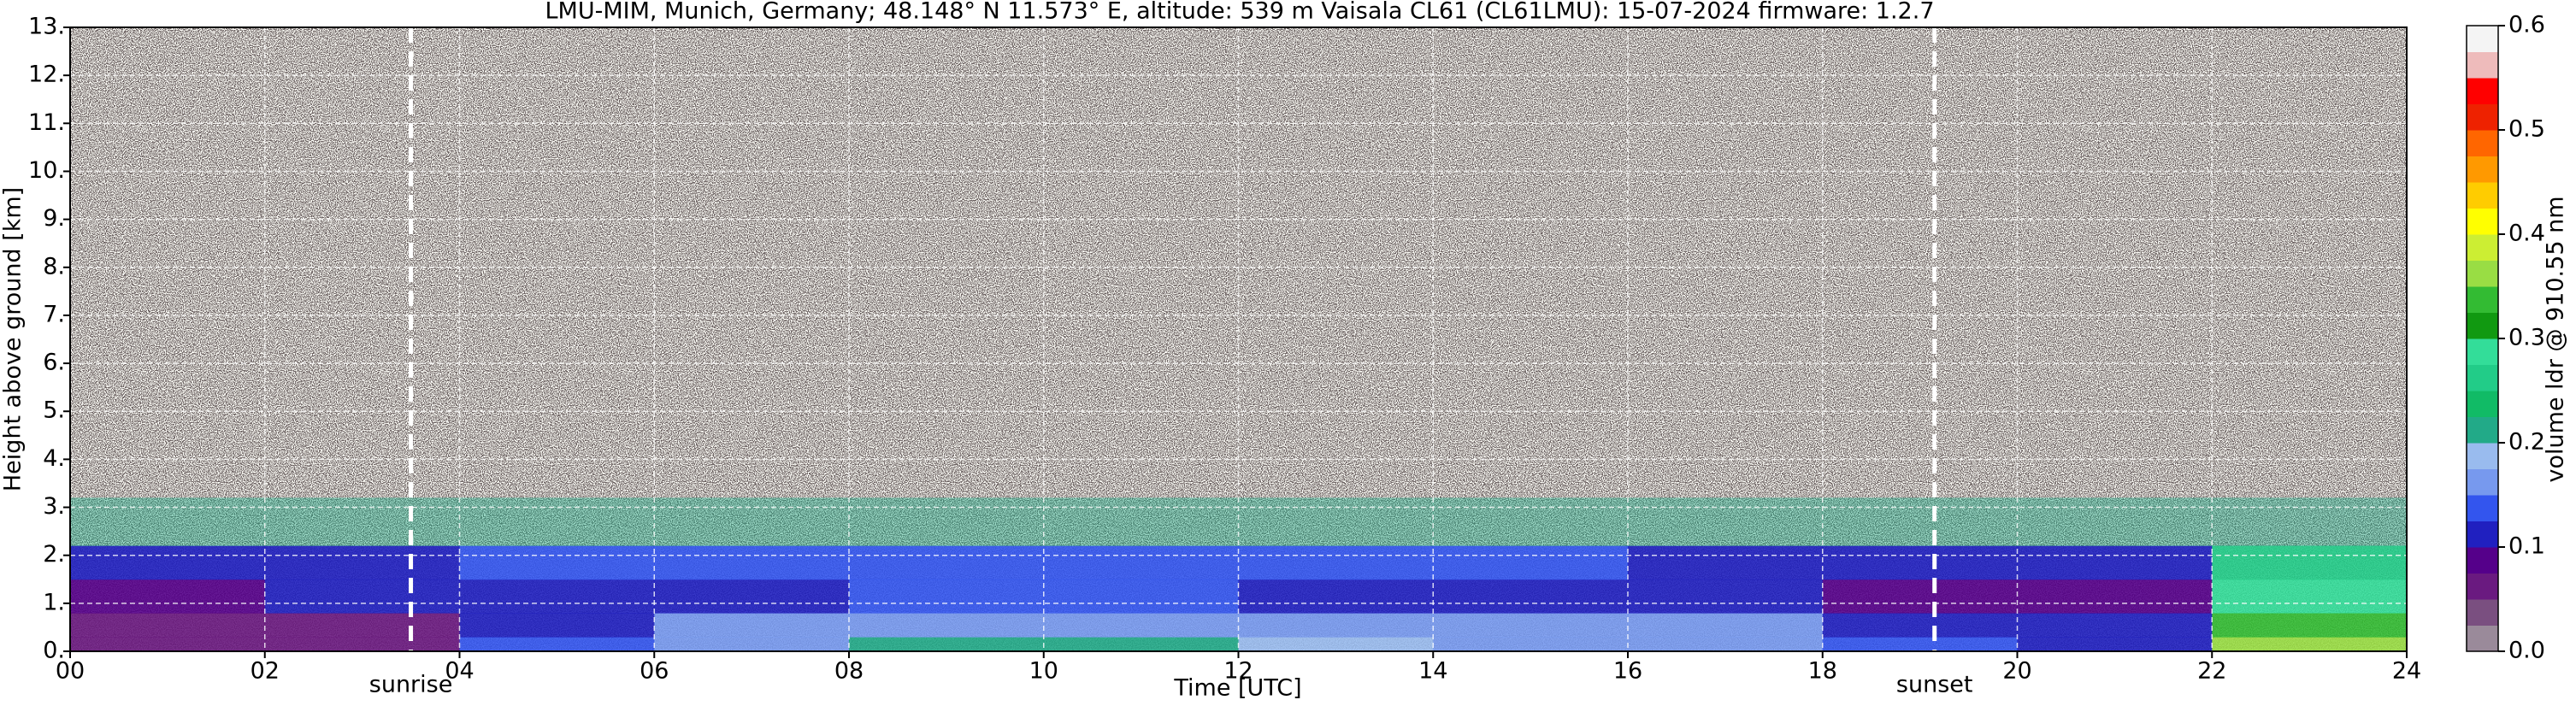  I want to click on y-tick-label: 0., so click(54, 651).